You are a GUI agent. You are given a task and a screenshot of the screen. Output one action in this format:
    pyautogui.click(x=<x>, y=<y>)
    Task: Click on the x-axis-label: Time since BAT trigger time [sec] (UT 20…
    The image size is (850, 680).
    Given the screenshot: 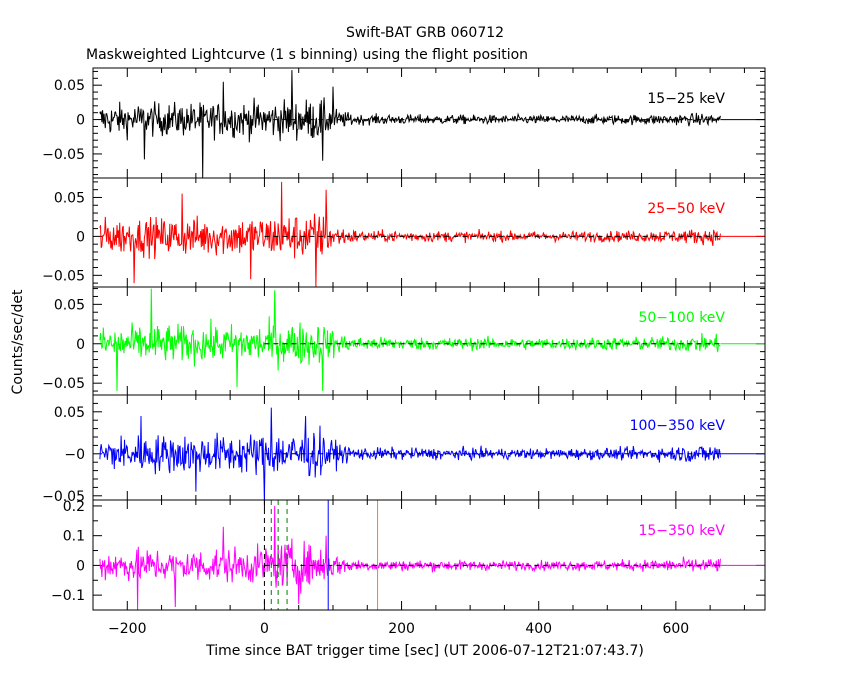 What is the action you would take?
    pyautogui.click(x=424, y=651)
    